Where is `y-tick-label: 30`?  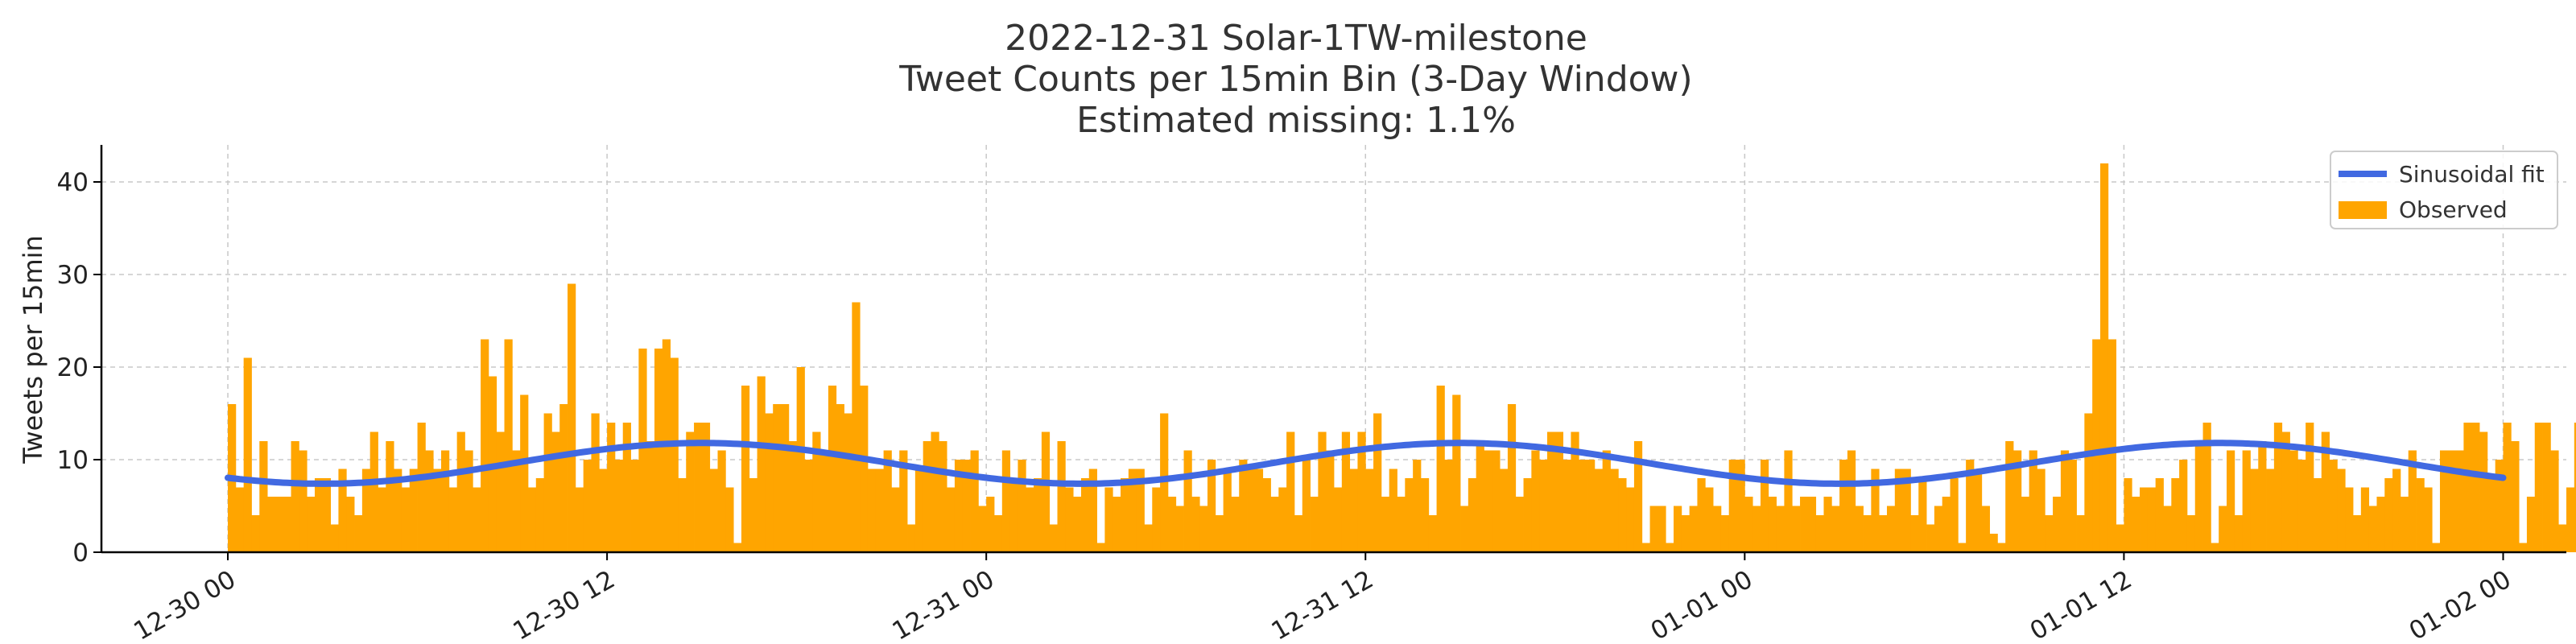 y-tick-label: 30 is located at coordinates (73, 275).